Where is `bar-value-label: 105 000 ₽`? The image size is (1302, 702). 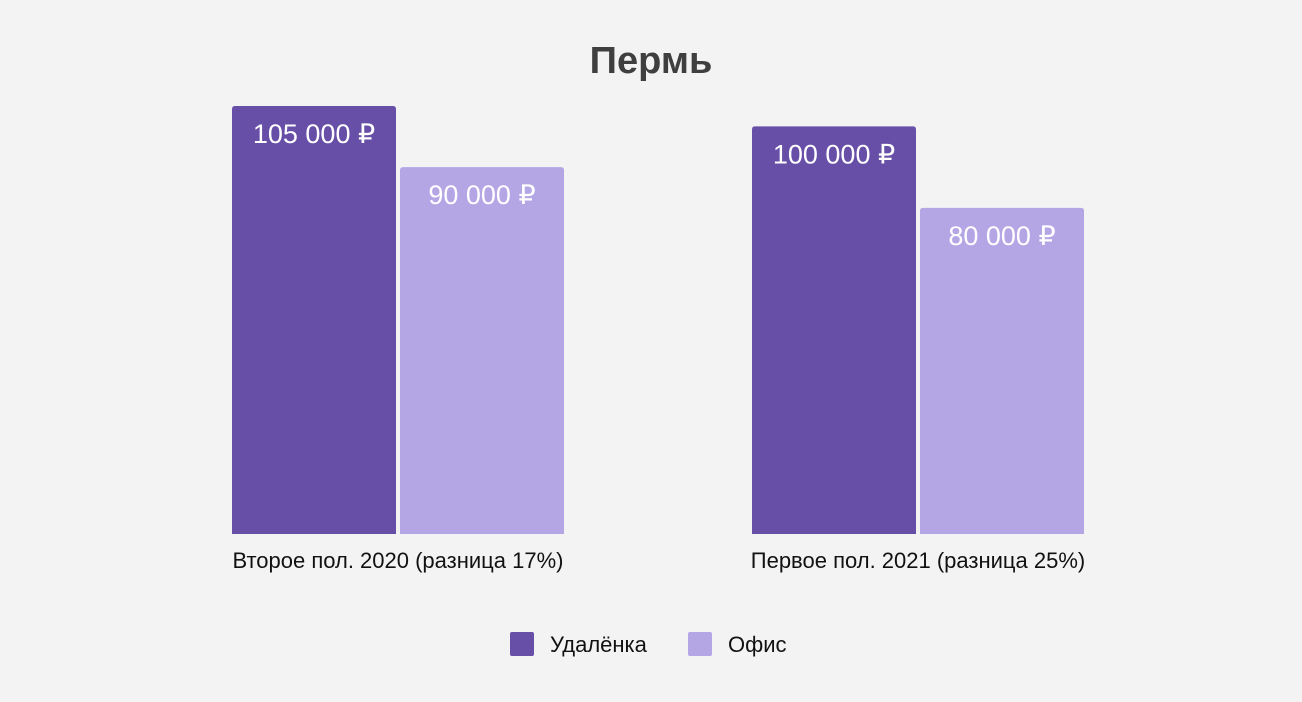 bar-value-label: 105 000 ₽ is located at coordinates (314, 134).